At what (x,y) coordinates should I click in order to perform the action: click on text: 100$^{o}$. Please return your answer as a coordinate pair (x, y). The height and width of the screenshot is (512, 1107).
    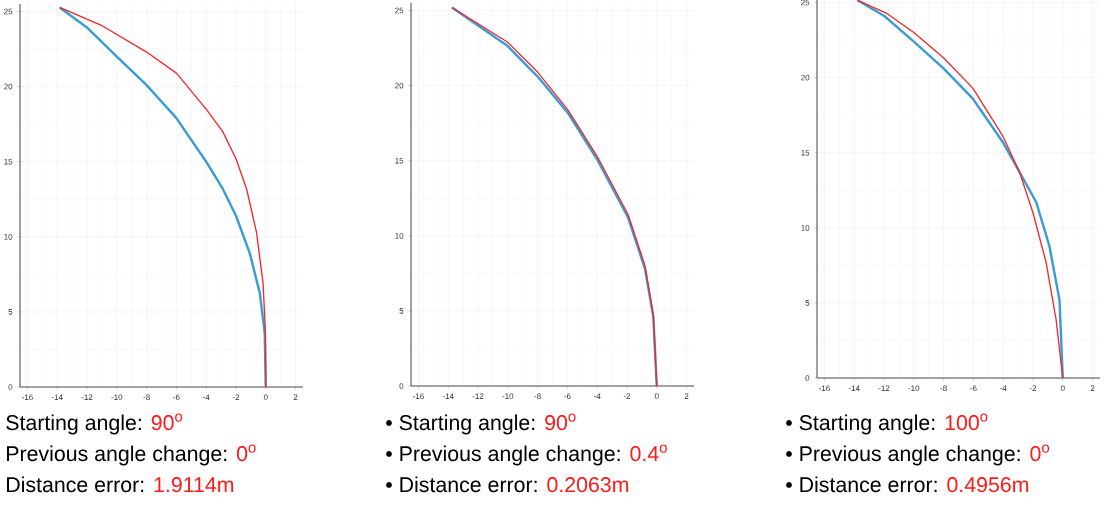
    Looking at the image, I should click on (966, 422).